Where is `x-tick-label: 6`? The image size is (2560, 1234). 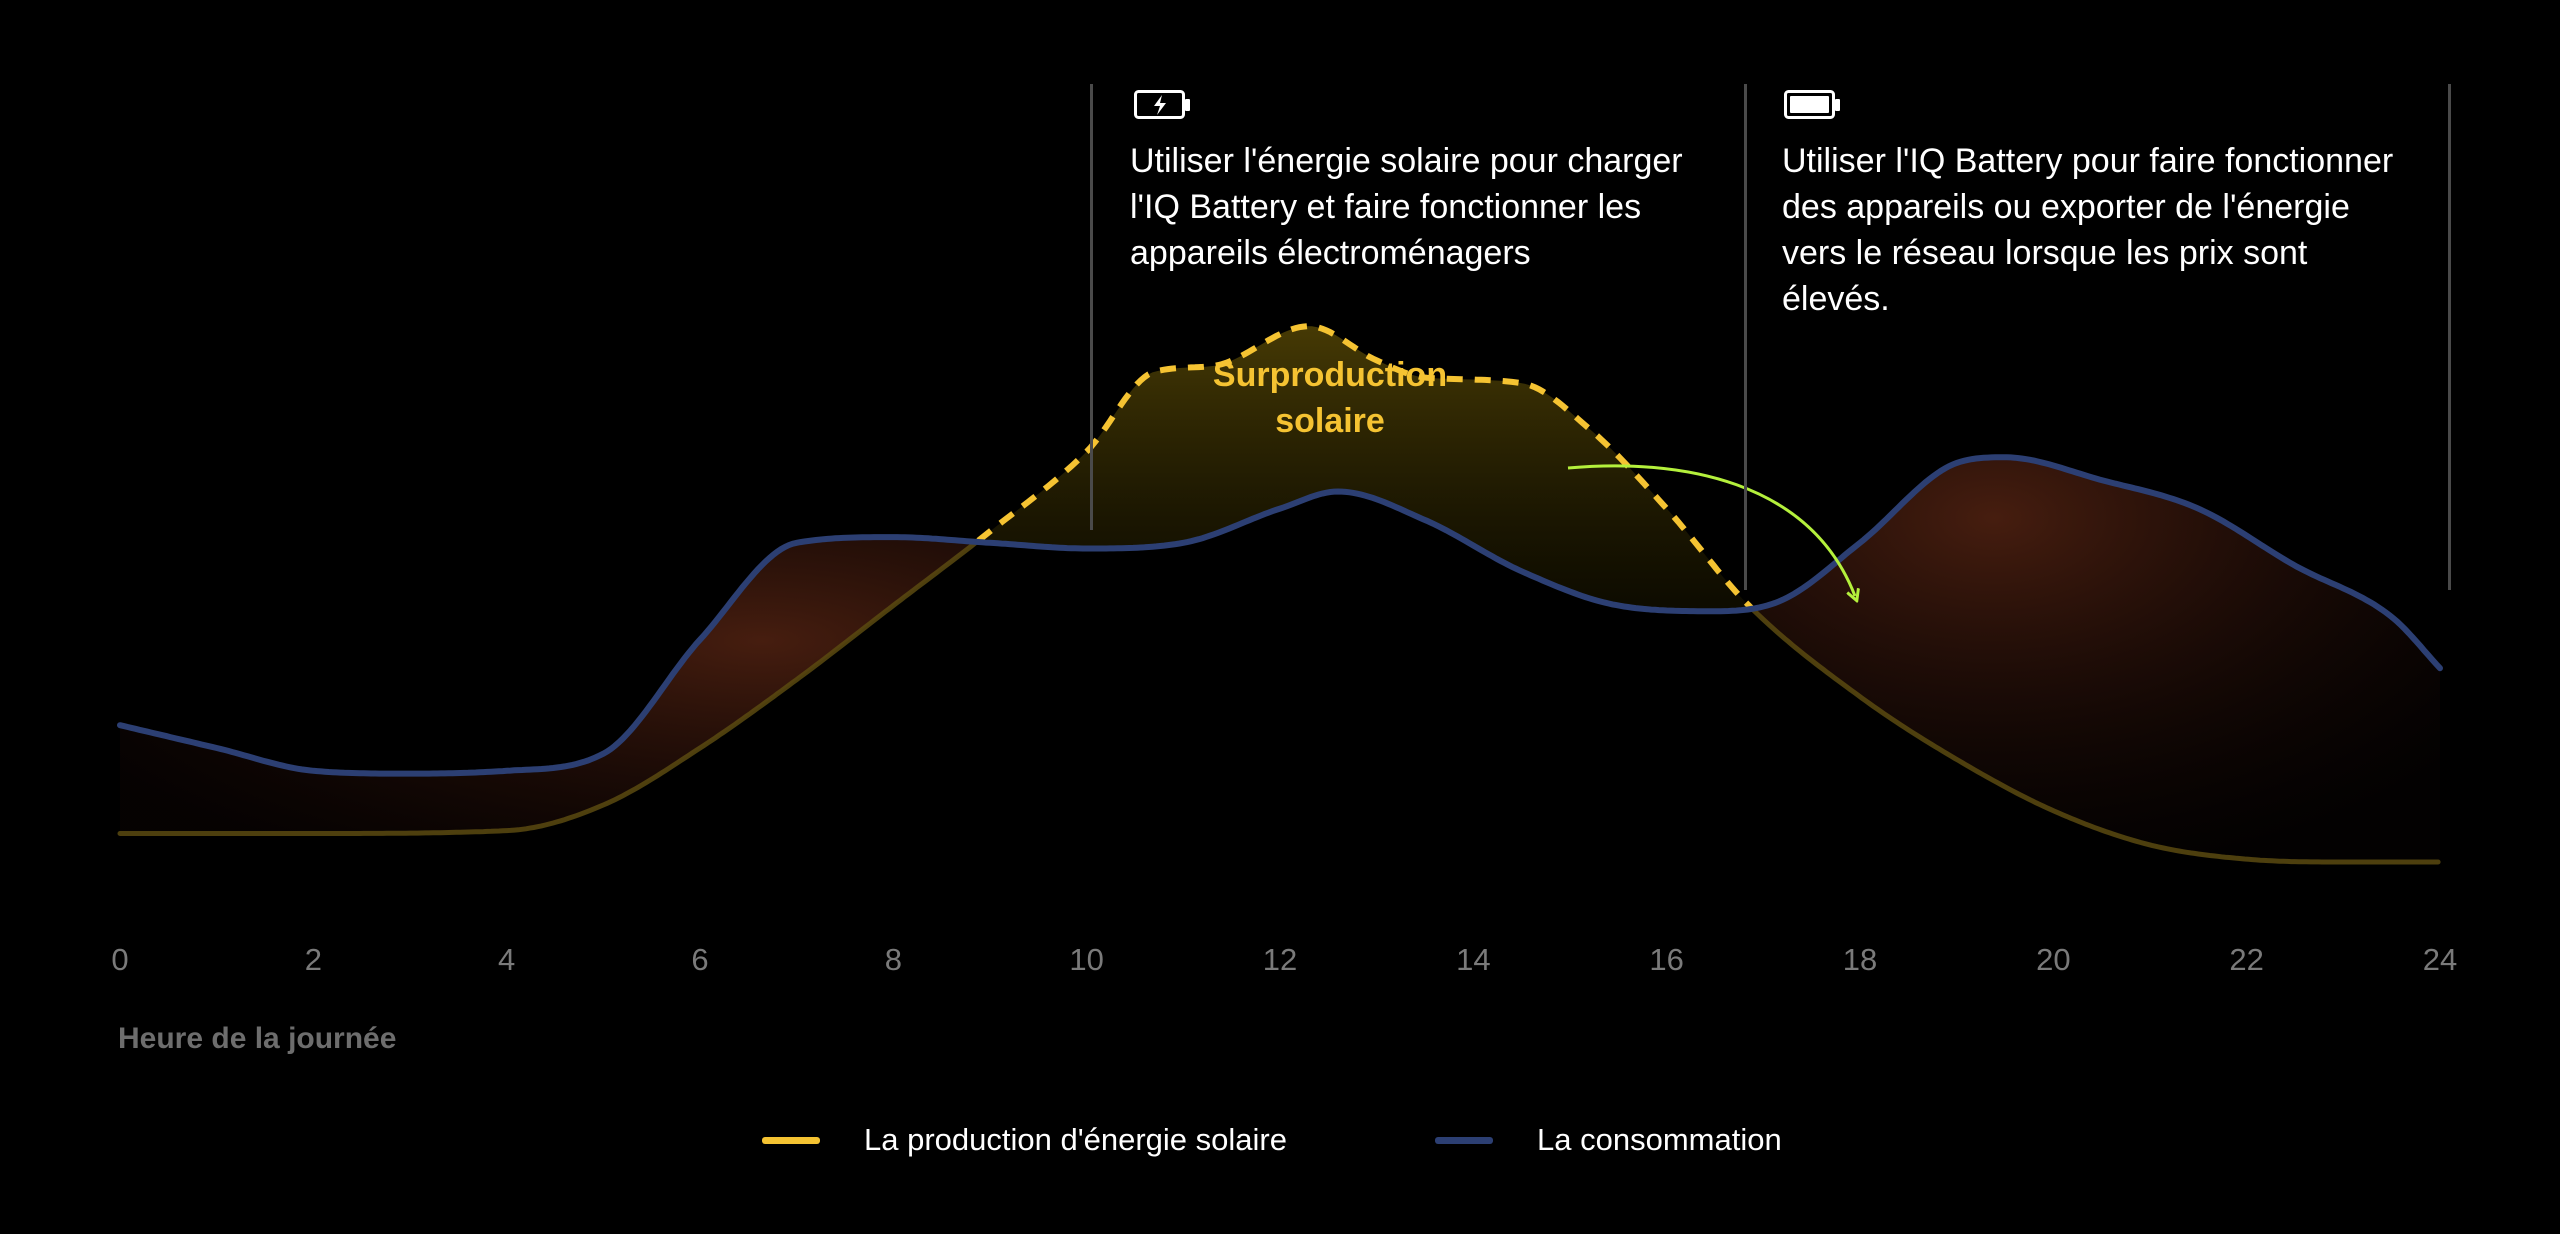 x-tick-label: 6 is located at coordinates (700, 959).